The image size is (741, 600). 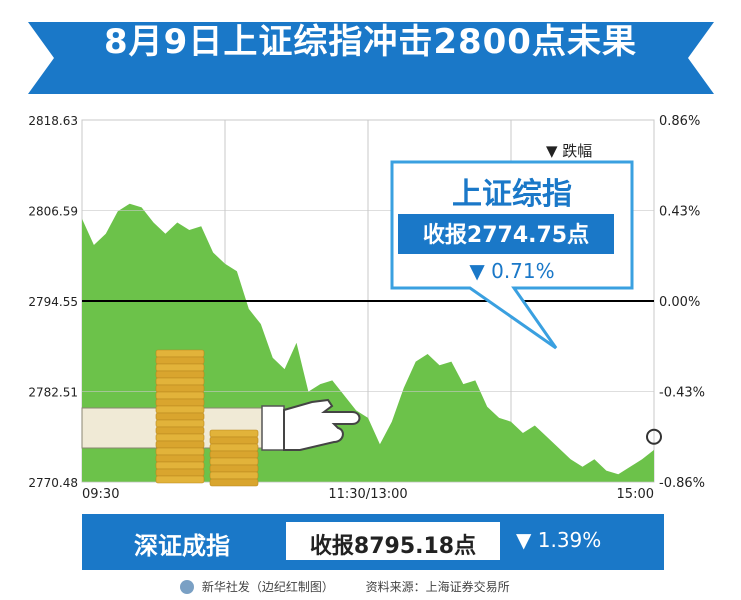 I want to click on x-tick: 09:30, so click(x=100, y=494).